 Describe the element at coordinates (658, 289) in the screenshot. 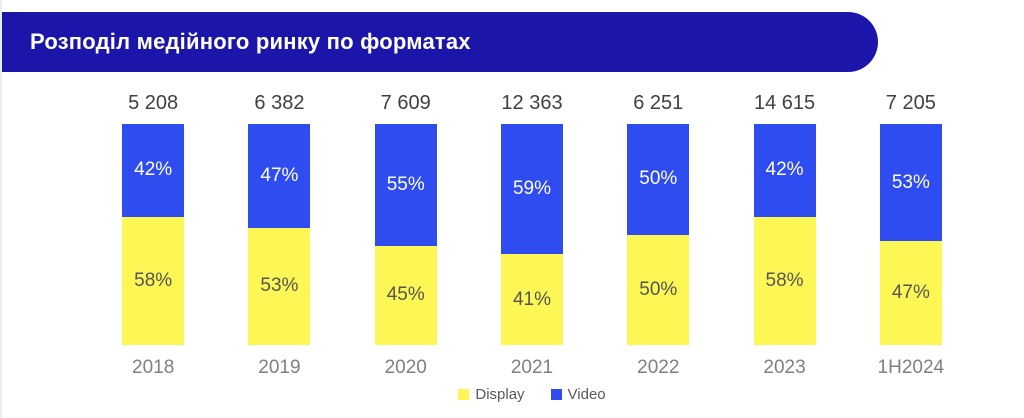

I see `display-segment: 50%` at that location.